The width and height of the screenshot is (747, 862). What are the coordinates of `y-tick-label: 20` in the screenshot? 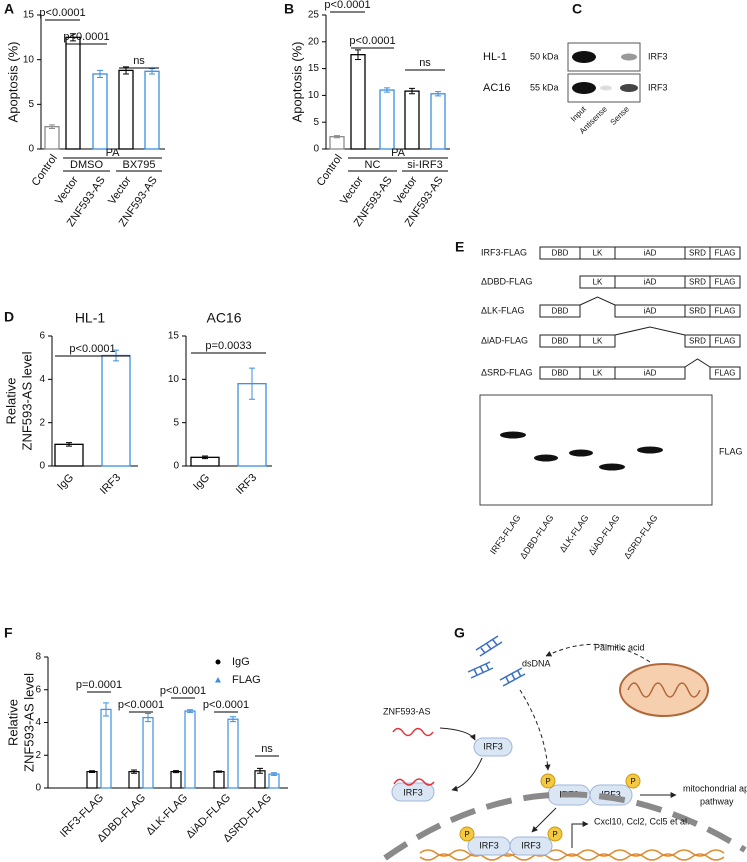 It's located at (314, 41).